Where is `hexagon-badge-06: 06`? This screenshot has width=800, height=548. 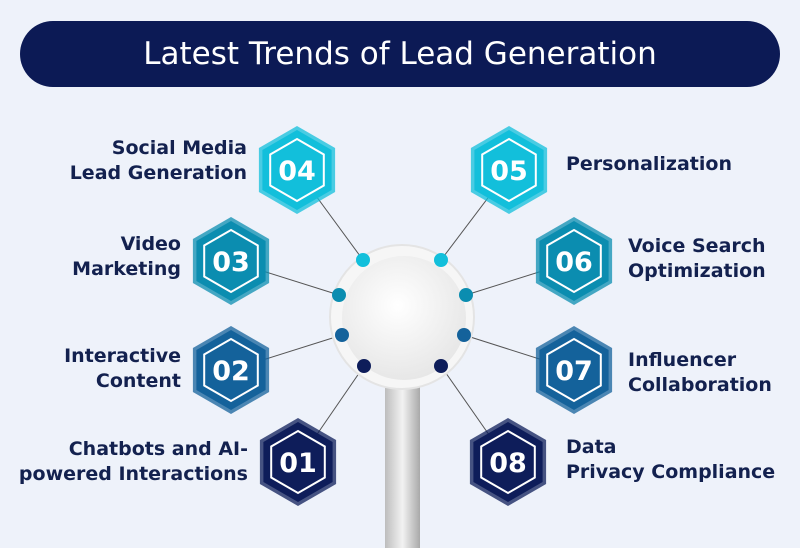 hexagon-badge-06: 06 is located at coordinates (574, 261).